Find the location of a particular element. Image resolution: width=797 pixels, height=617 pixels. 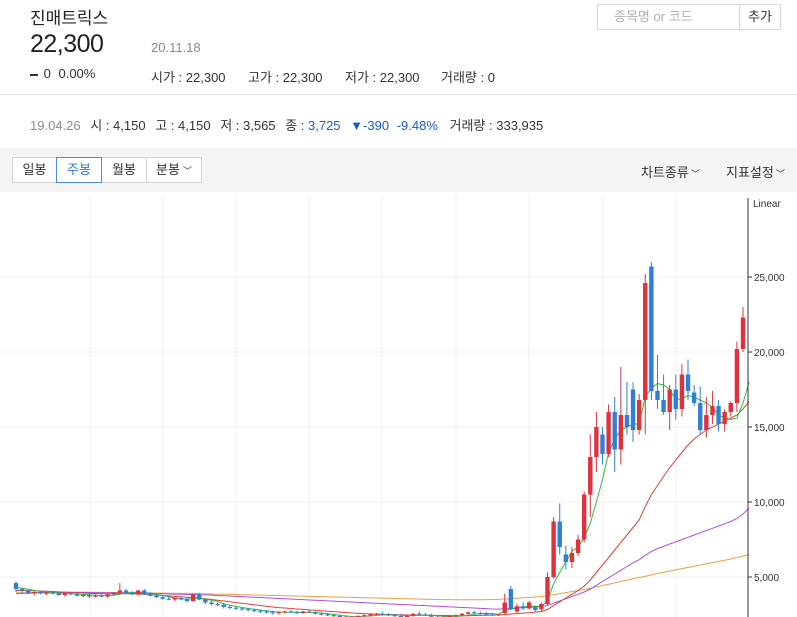

tab-minute: 분봉 ﹀ is located at coordinates (174, 170).